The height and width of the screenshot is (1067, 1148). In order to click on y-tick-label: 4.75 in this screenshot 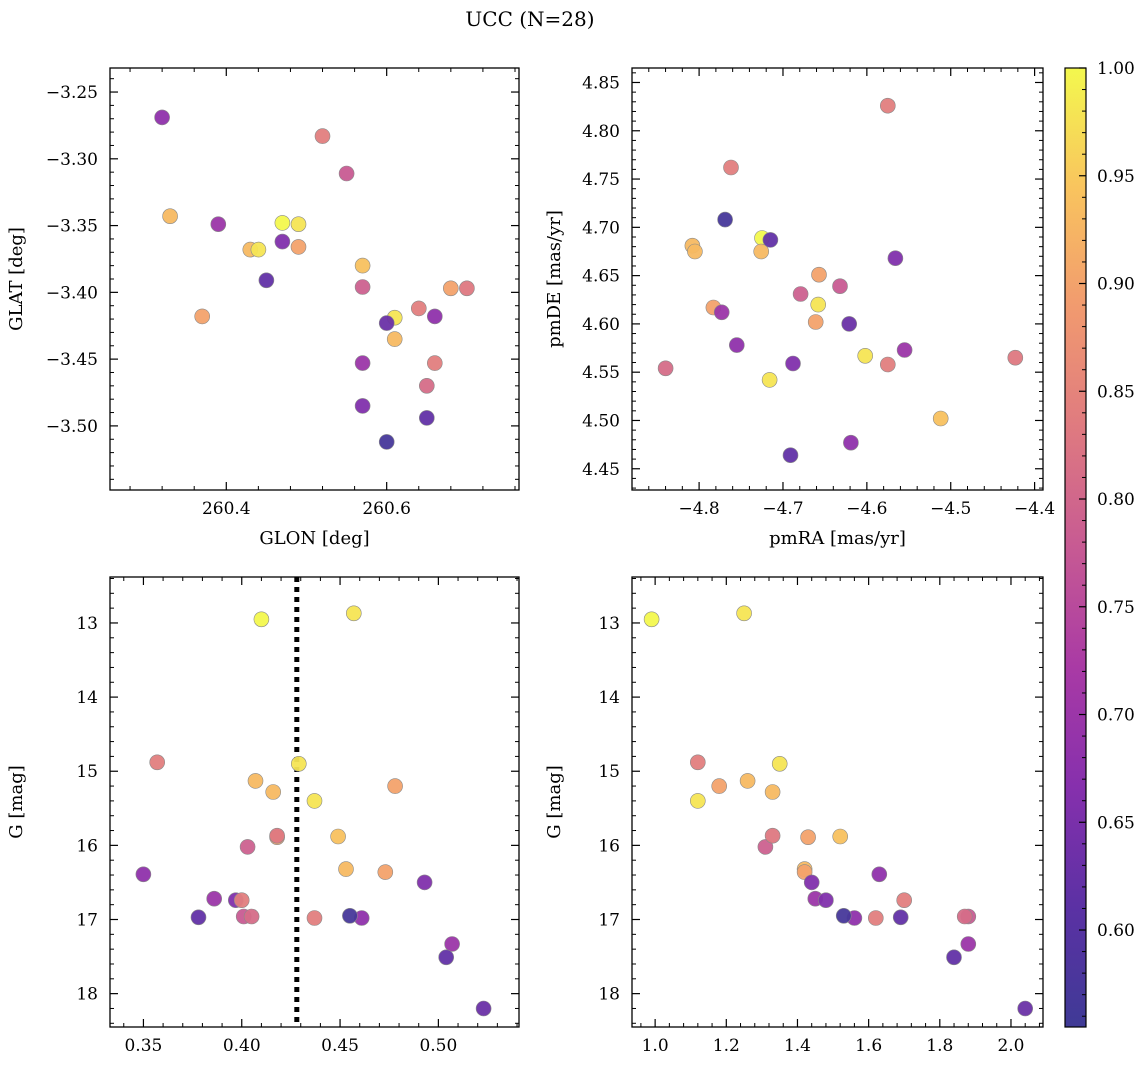, I will do `click(601, 180)`.